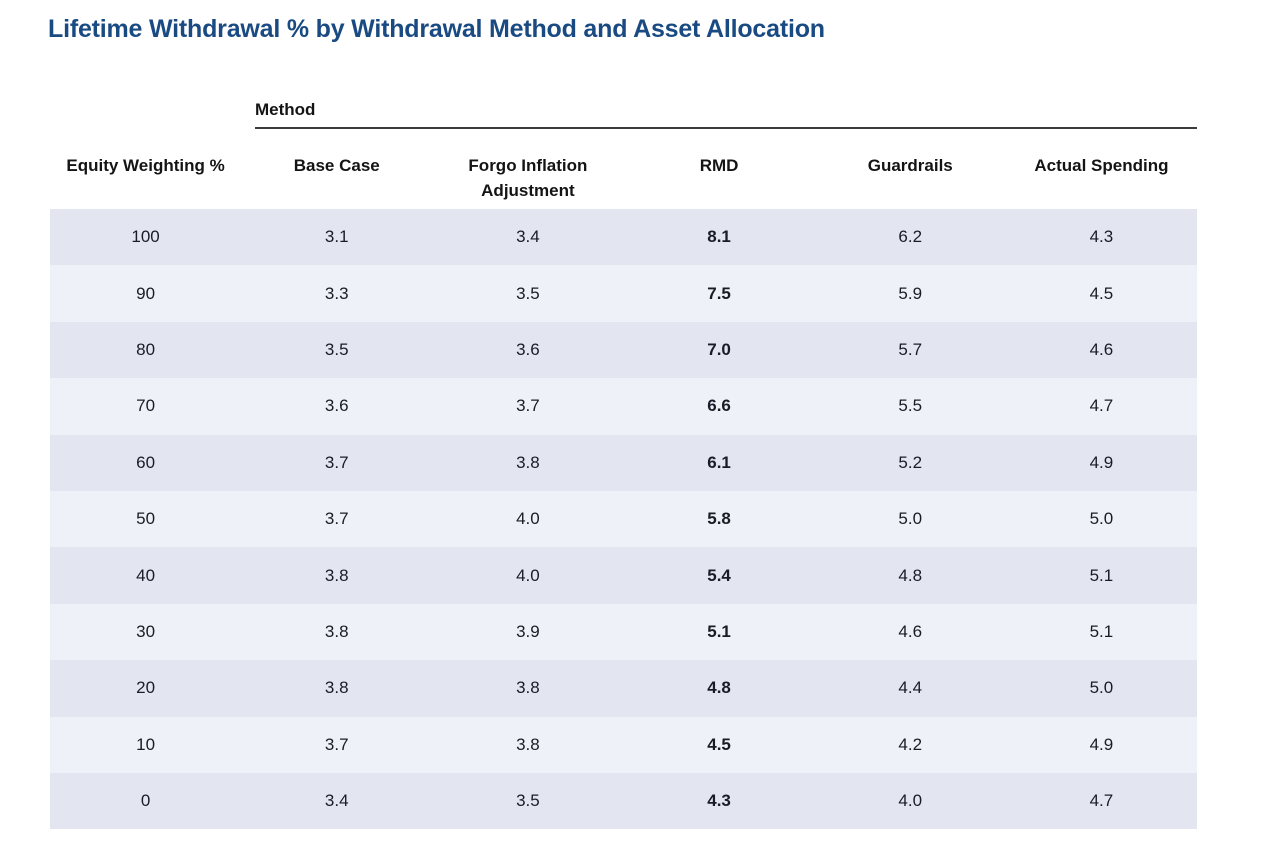 This screenshot has height=848, width=1276. What do you see at coordinates (719, 801) in the screenshot?
I see `rmd-cell: 4.3` at bounding box center [719, 801].